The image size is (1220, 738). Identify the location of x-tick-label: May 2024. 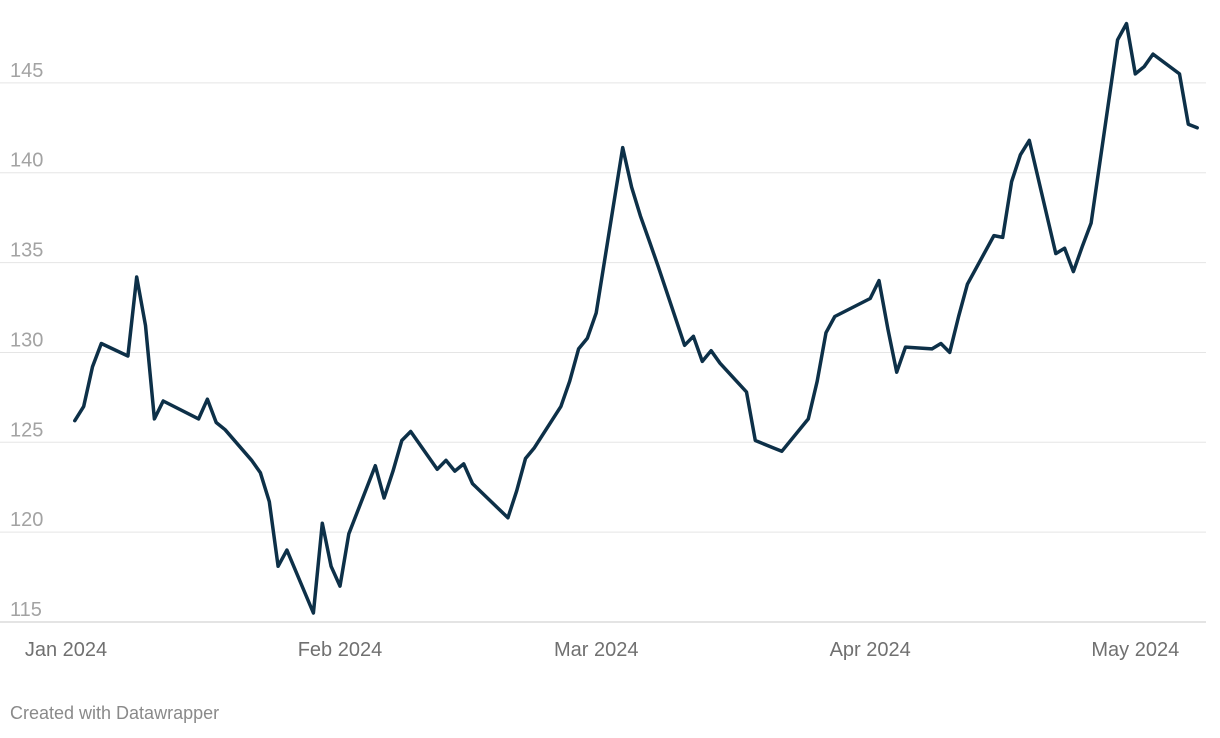
(1135, 650).